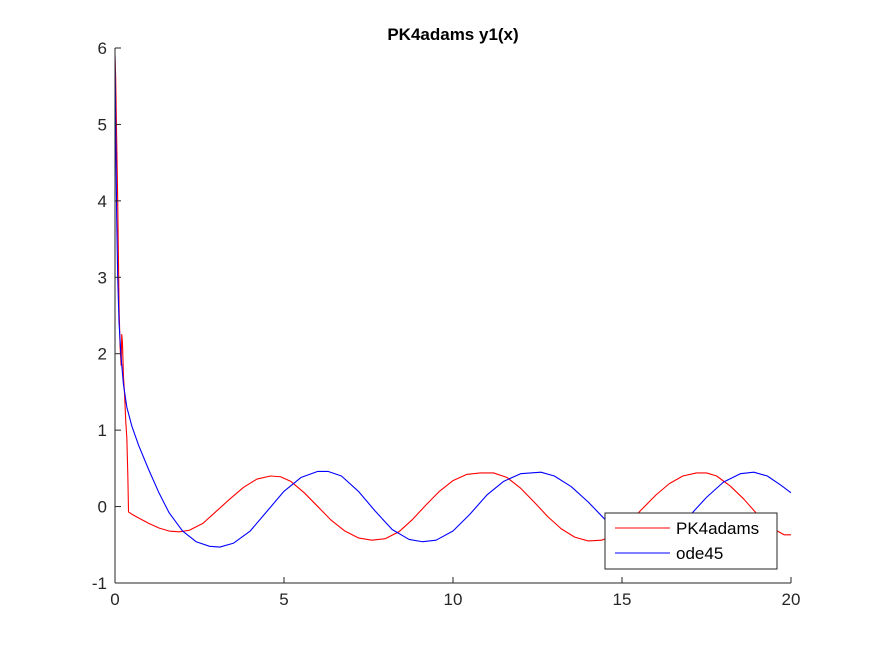 The width and height of the screenshot is (875, 661). Describe the element at coordinates (102, 201) in the screenshot. I see `y-tick-label: 4` at that location.